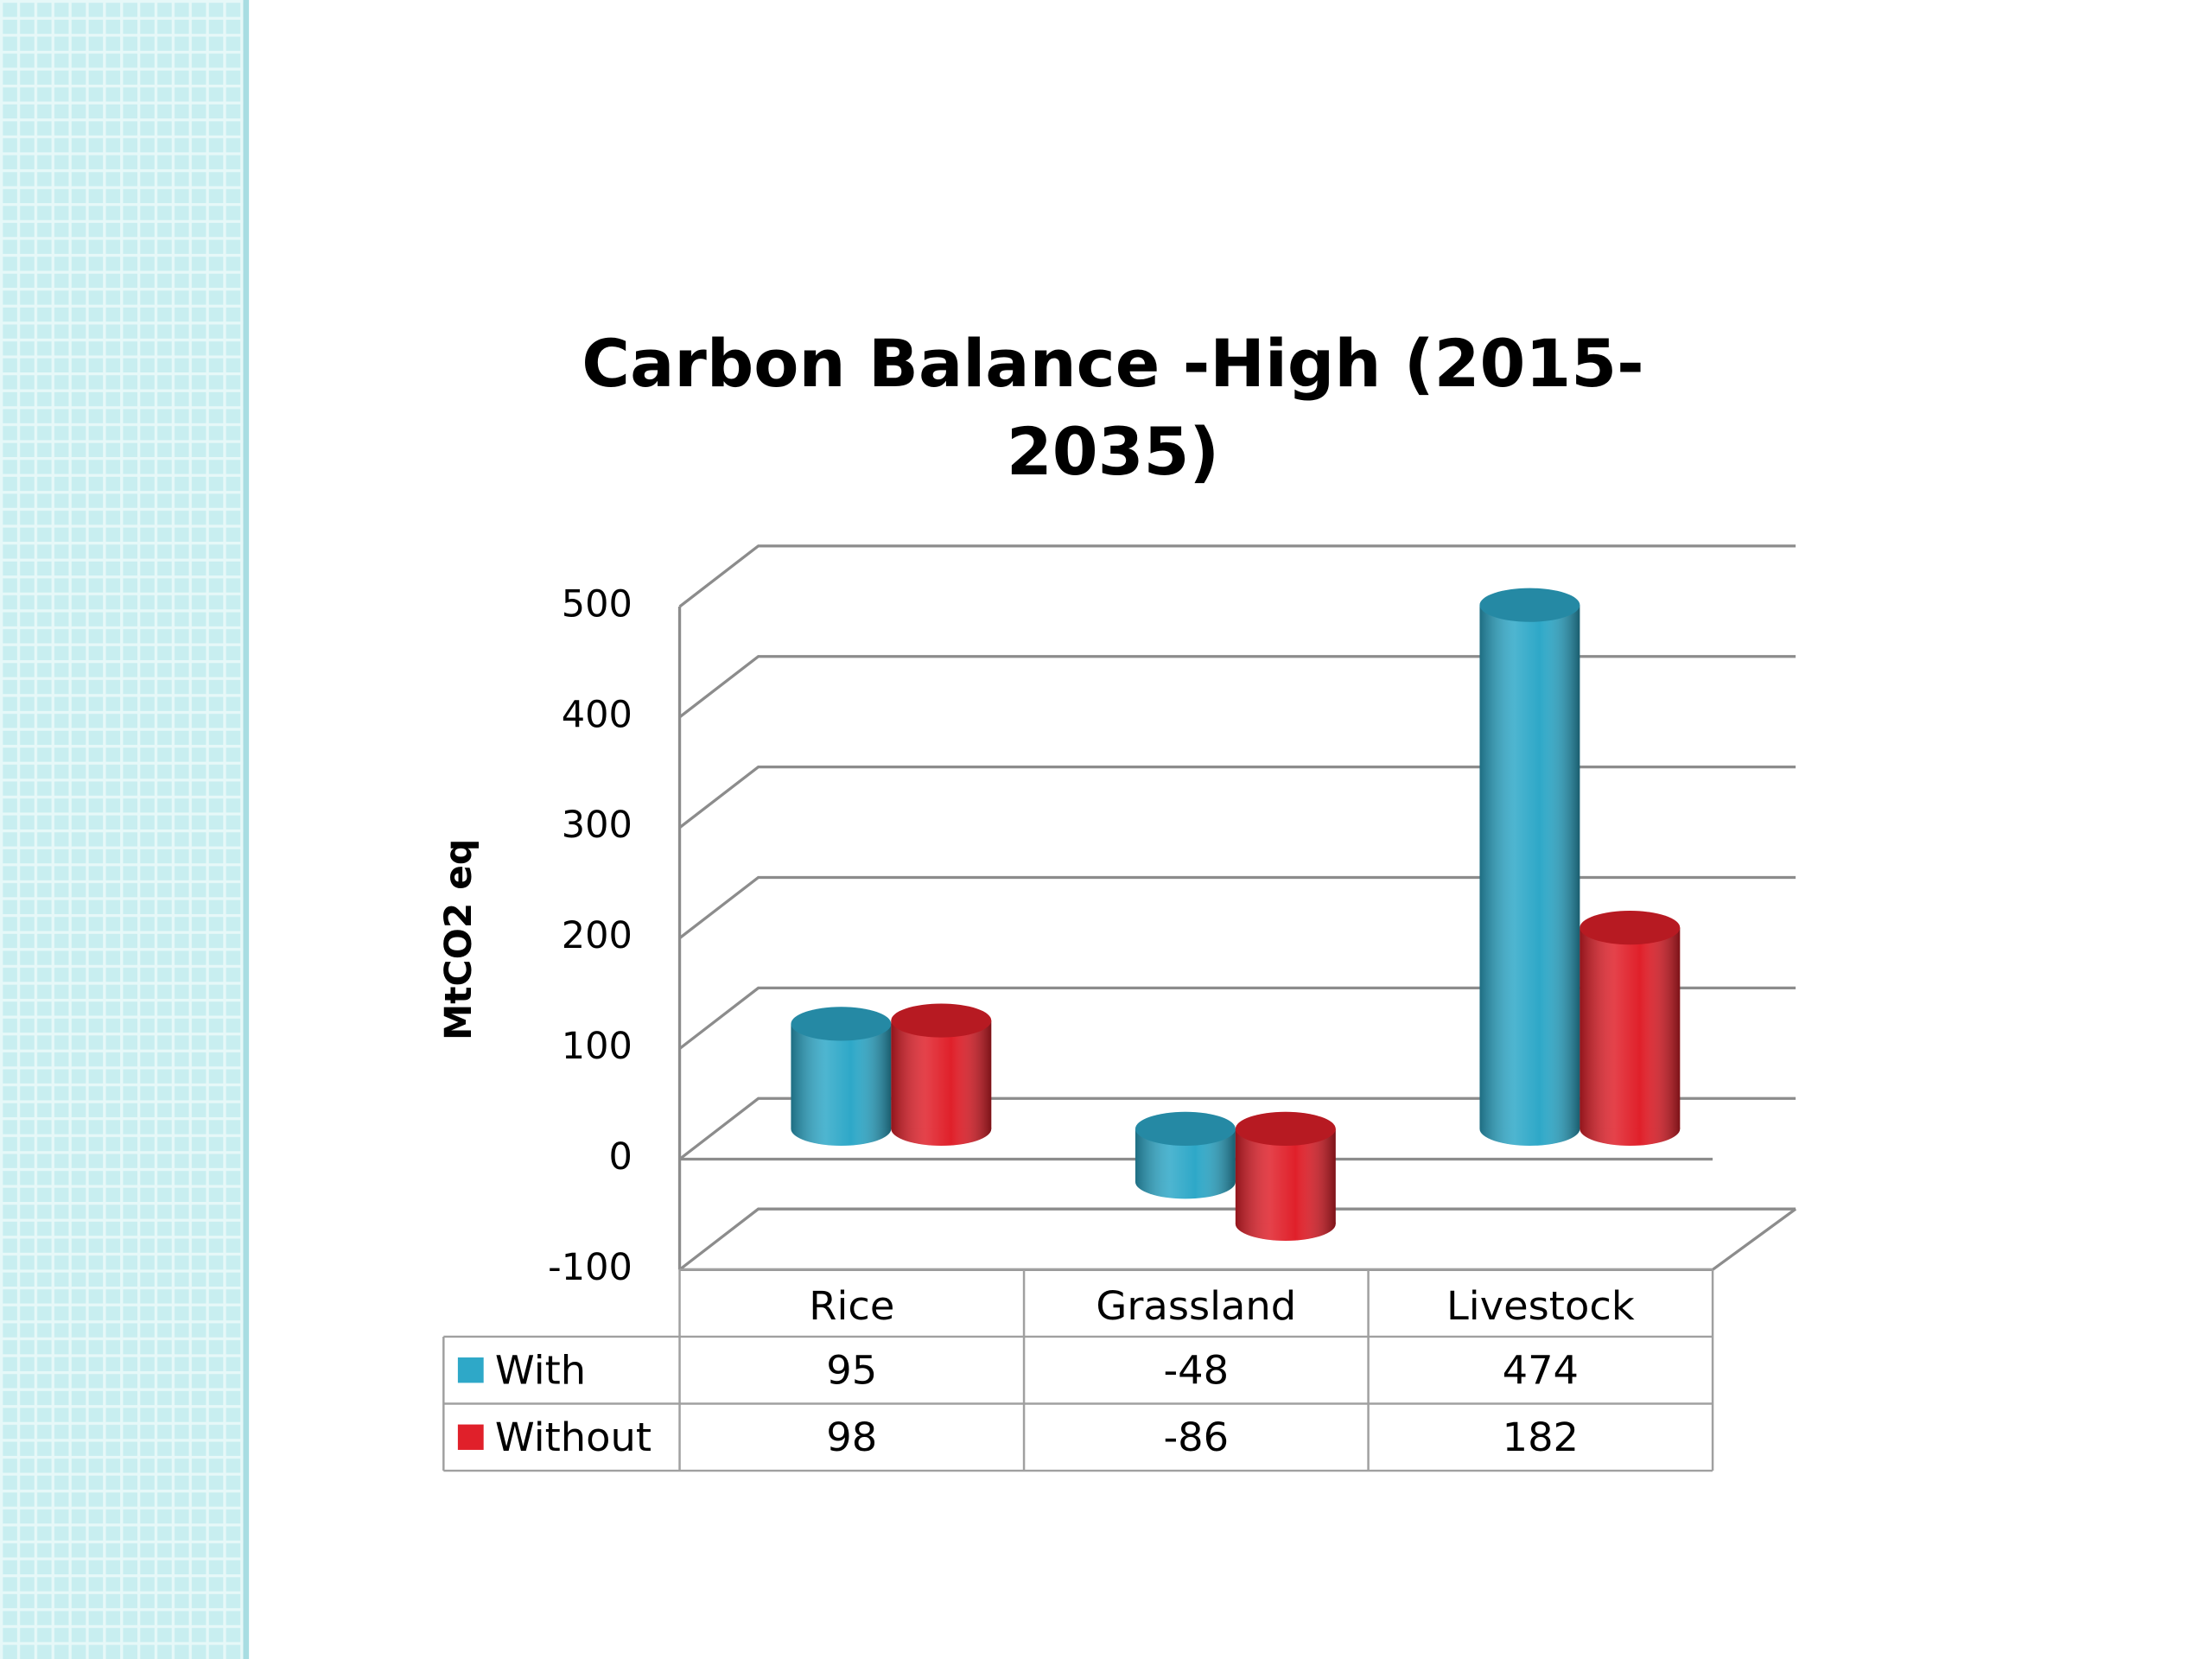  I want to click on y-tick-label: 200, so click(597, 936).